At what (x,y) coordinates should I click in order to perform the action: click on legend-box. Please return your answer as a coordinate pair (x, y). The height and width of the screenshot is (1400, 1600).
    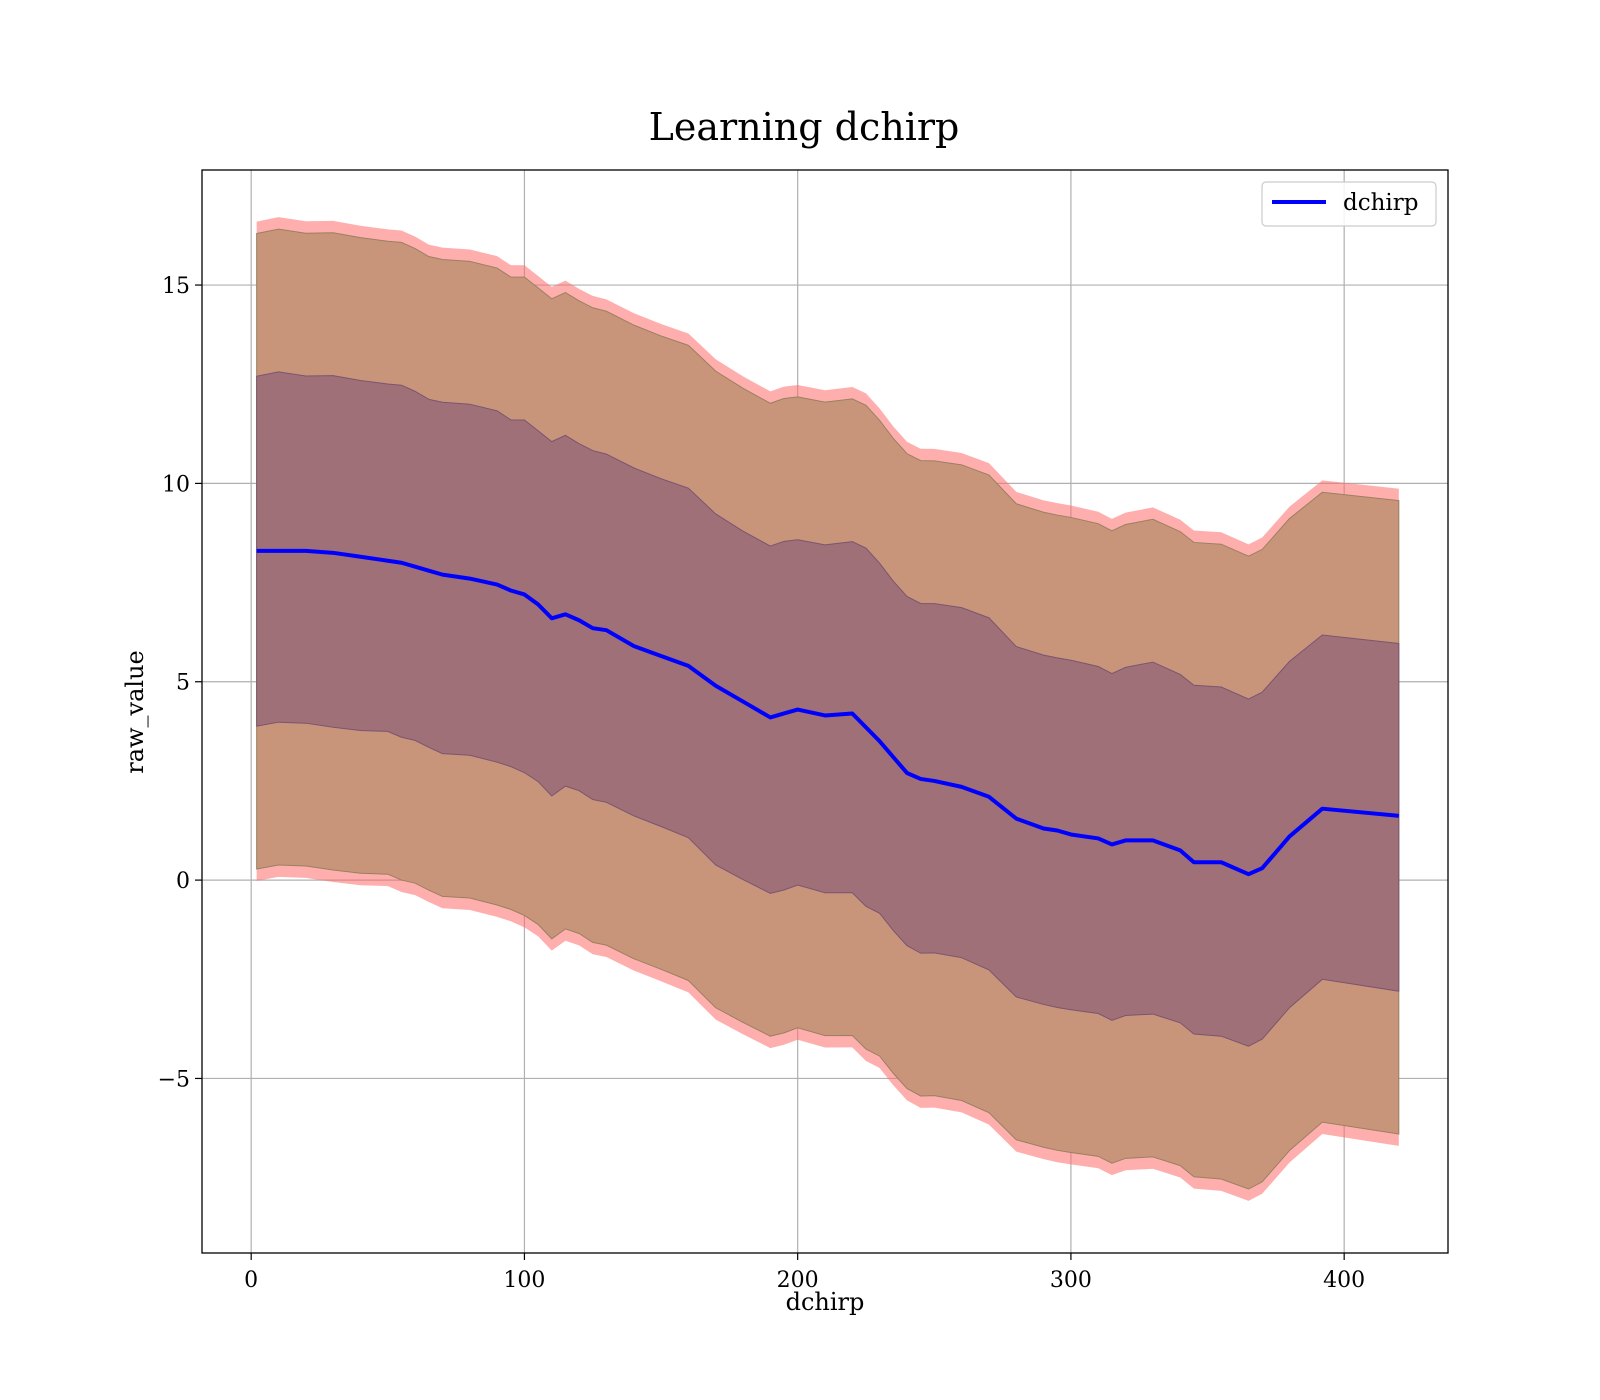
    Looking at the image, I should click on (1349, 204).